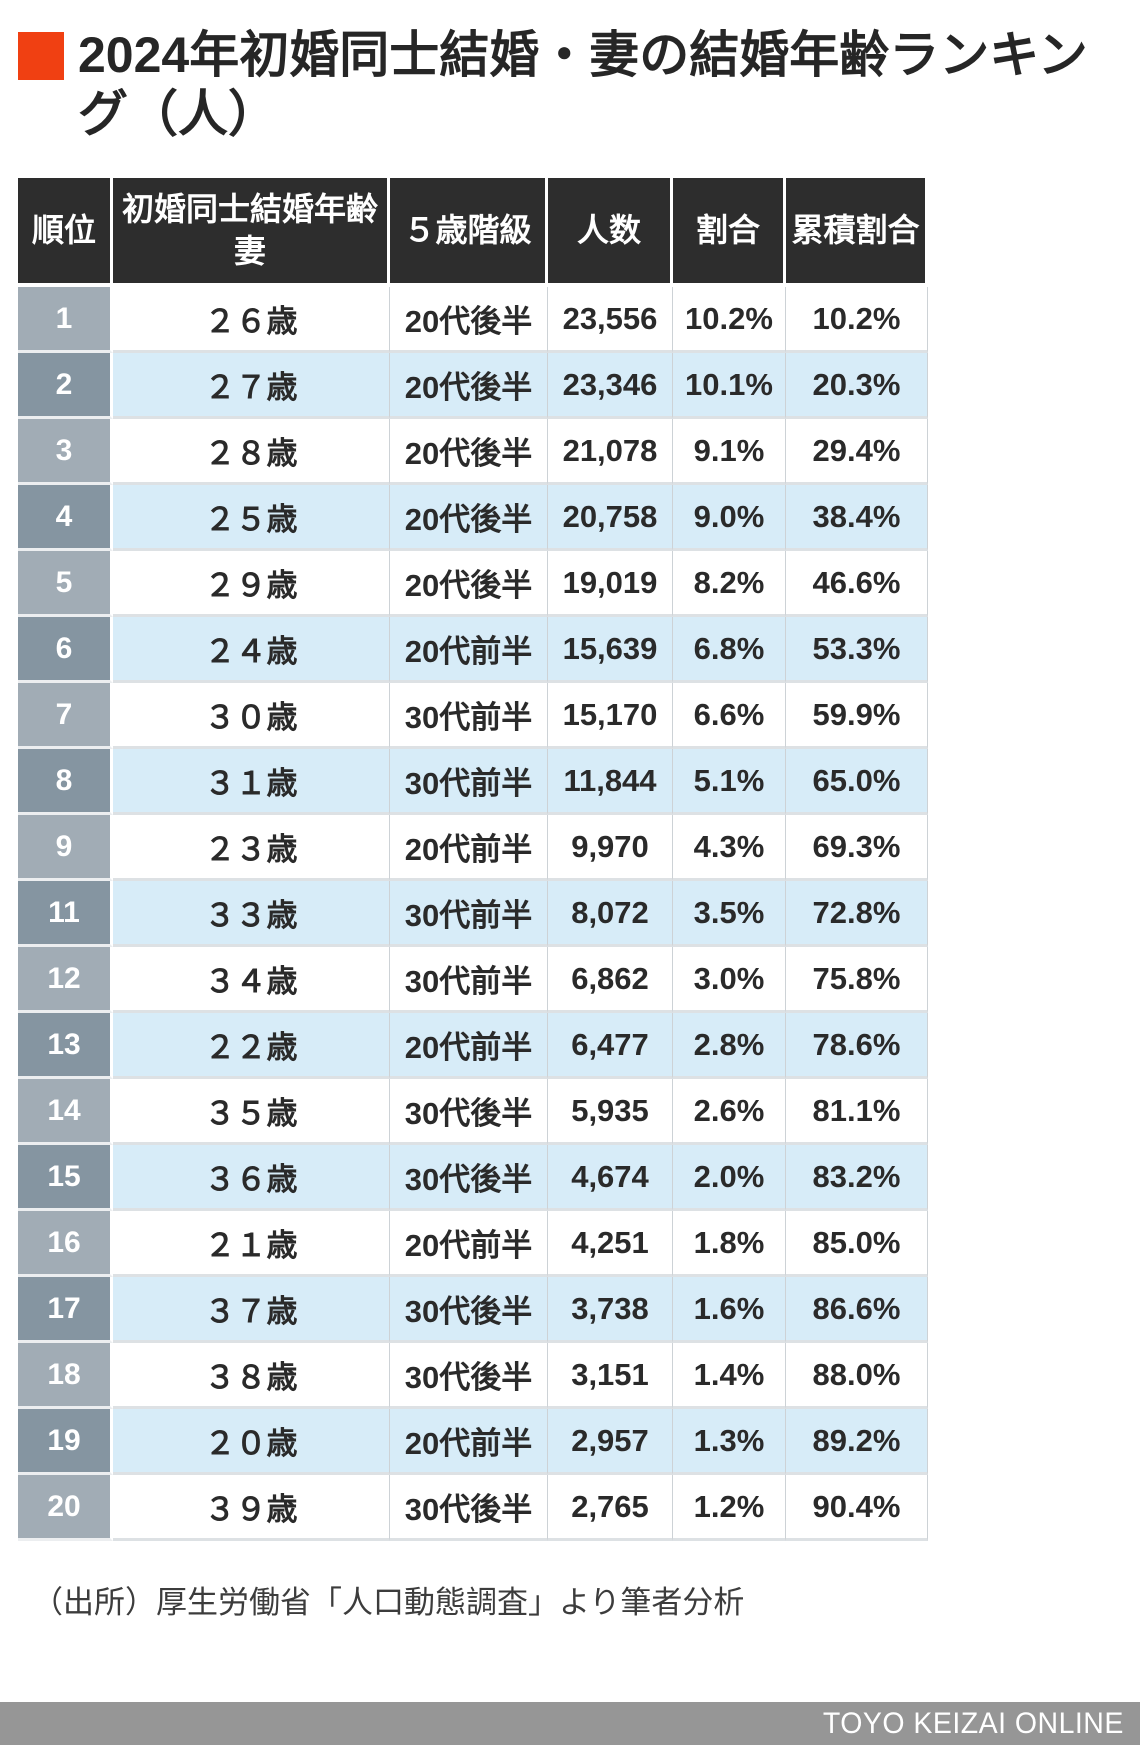 The image size is (1140, 1745). Describe the element at coordinates (857, 386) in the screenshot. I see `data-cell-col5: 20.3%` at that location.